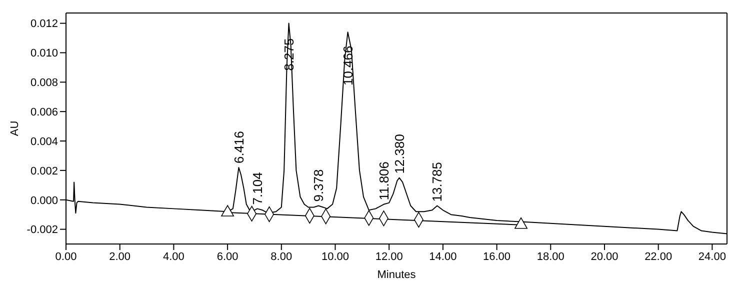 The image size is (742, 290). Describe the element at coordinates (281, 256) in the screenshot. I see `x-tick-label: 8.00` at that location.